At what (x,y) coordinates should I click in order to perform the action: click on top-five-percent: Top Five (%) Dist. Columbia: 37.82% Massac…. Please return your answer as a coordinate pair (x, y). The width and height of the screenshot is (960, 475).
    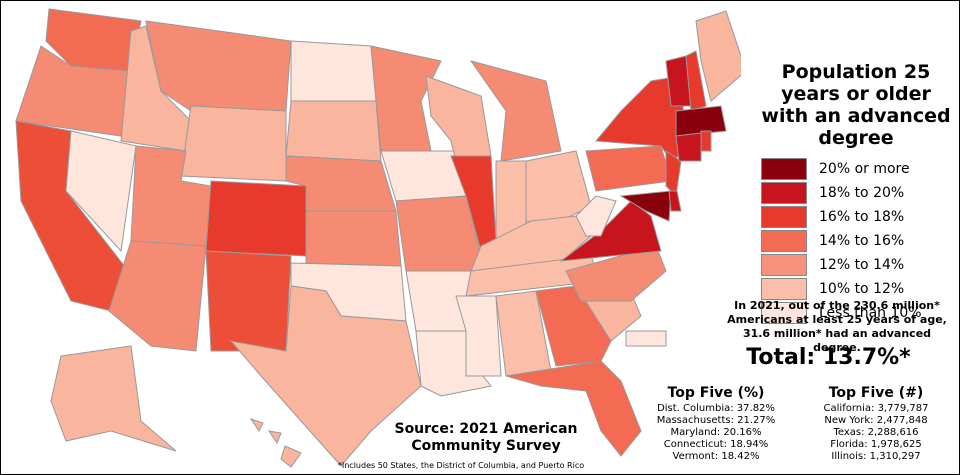
    Looking at the image, I should click on (716, 423).